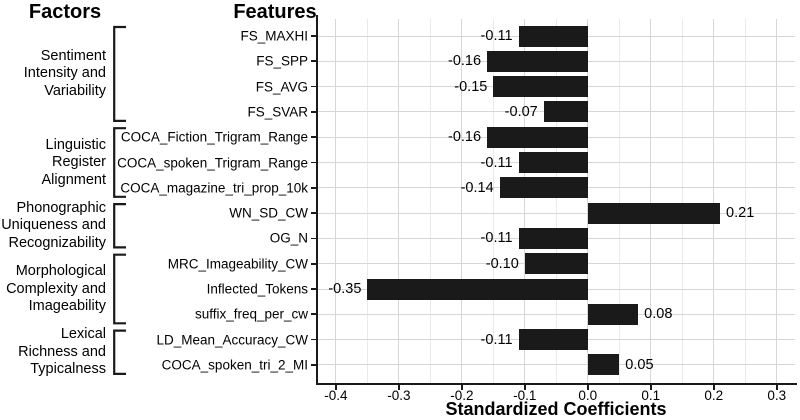 The image size is (800, 420). What do you see at coordinates (336, 395) in the screenshot?
I see `x-axis-tick-label: -0.4` at bounding box center [336, 395].